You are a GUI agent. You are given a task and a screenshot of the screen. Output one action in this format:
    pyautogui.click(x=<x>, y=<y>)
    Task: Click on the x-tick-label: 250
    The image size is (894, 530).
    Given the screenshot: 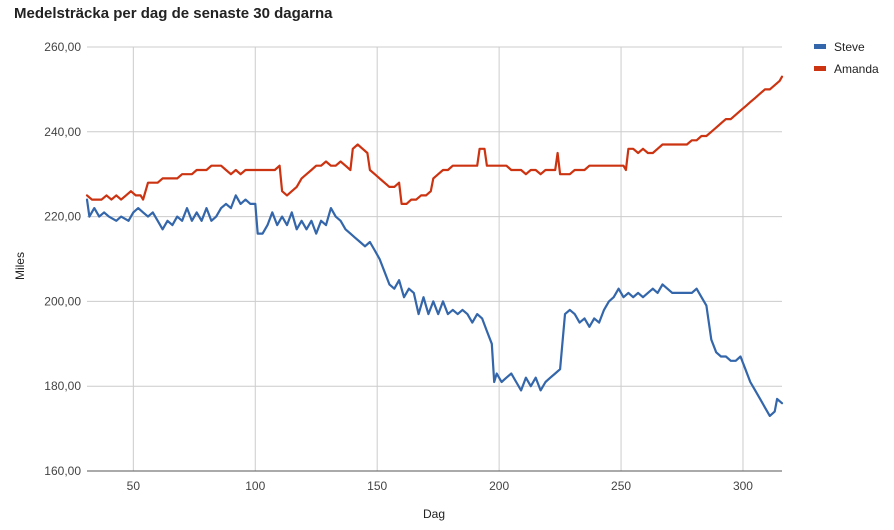 What is the action you would take?
    pyautogui.click(x=621, y=486)
    